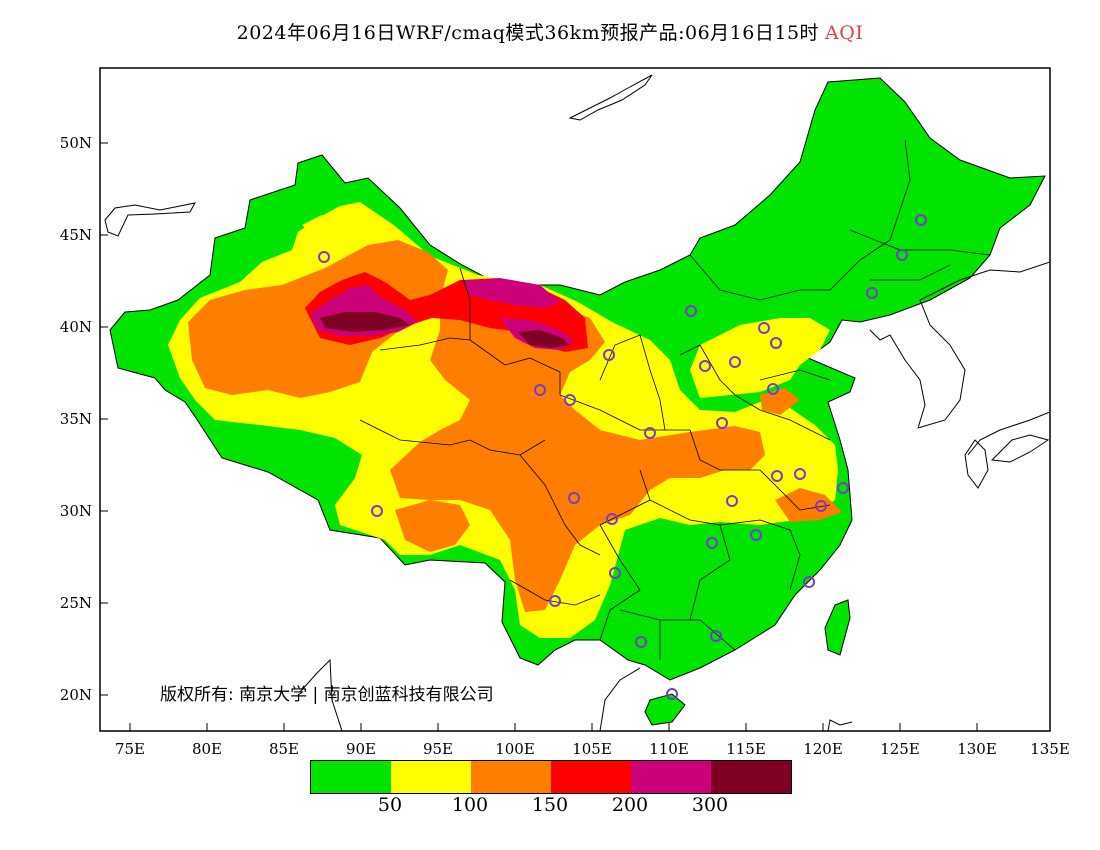  What do you see at coordinates (550, 805) in the screenshot?
I see `legend-label-150: 150` at bounding box center [550, 805].